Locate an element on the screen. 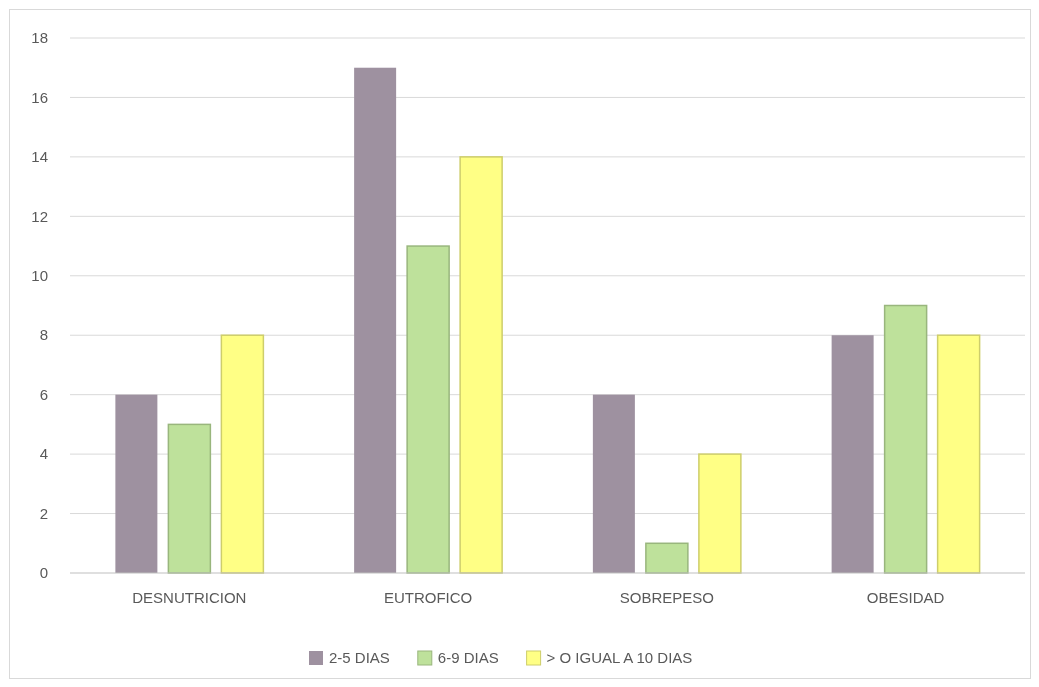 This screenshot has width=1039, height=687. legend-label: 6-9 DIAS is located at coordinates (468, 658).